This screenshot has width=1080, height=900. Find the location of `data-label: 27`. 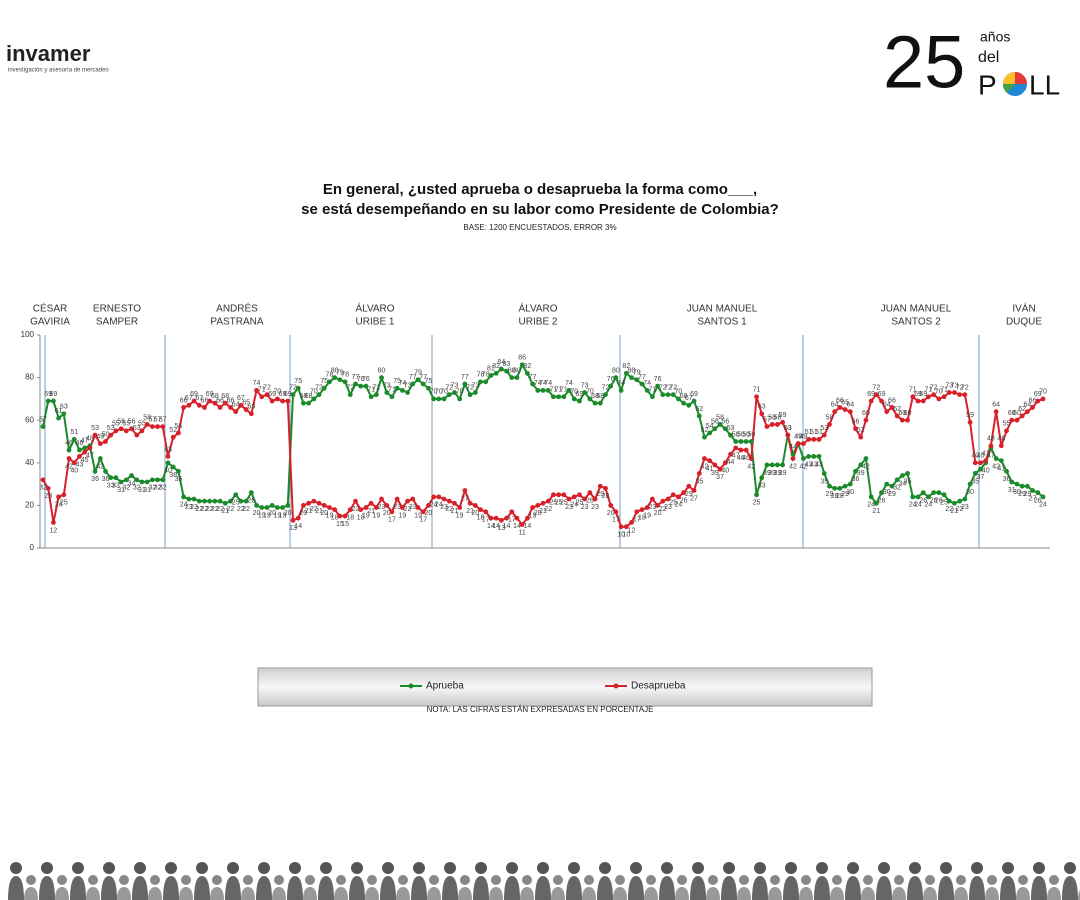

data-label: 27 is located at coordinates (1033, 498).